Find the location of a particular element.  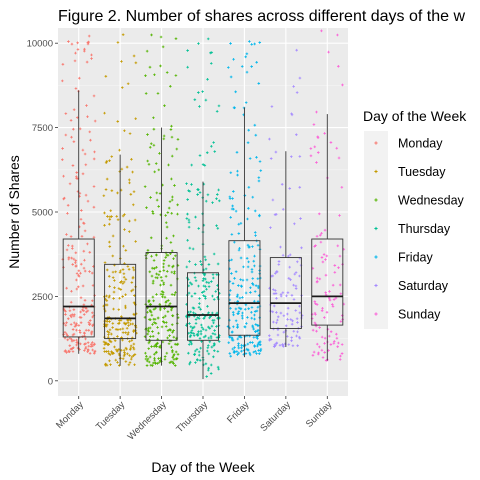

box-iqr is located at coordinates (327, 282).